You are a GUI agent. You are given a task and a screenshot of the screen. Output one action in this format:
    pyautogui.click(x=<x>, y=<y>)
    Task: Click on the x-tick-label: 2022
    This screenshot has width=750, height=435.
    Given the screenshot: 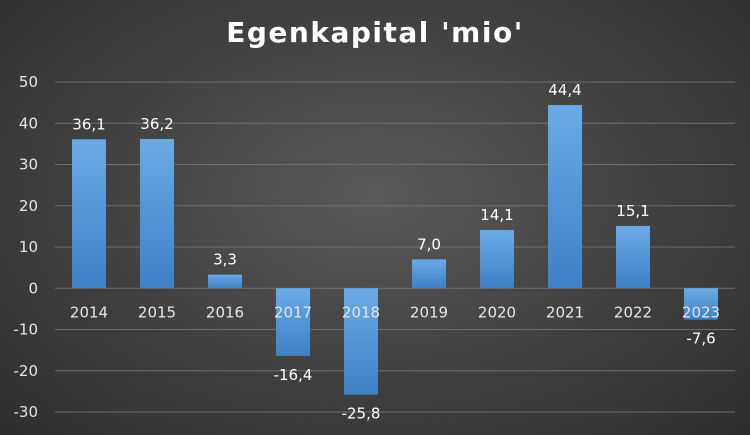 What is the action you would take?
    pyautogui.click(x=633, y=312)
    